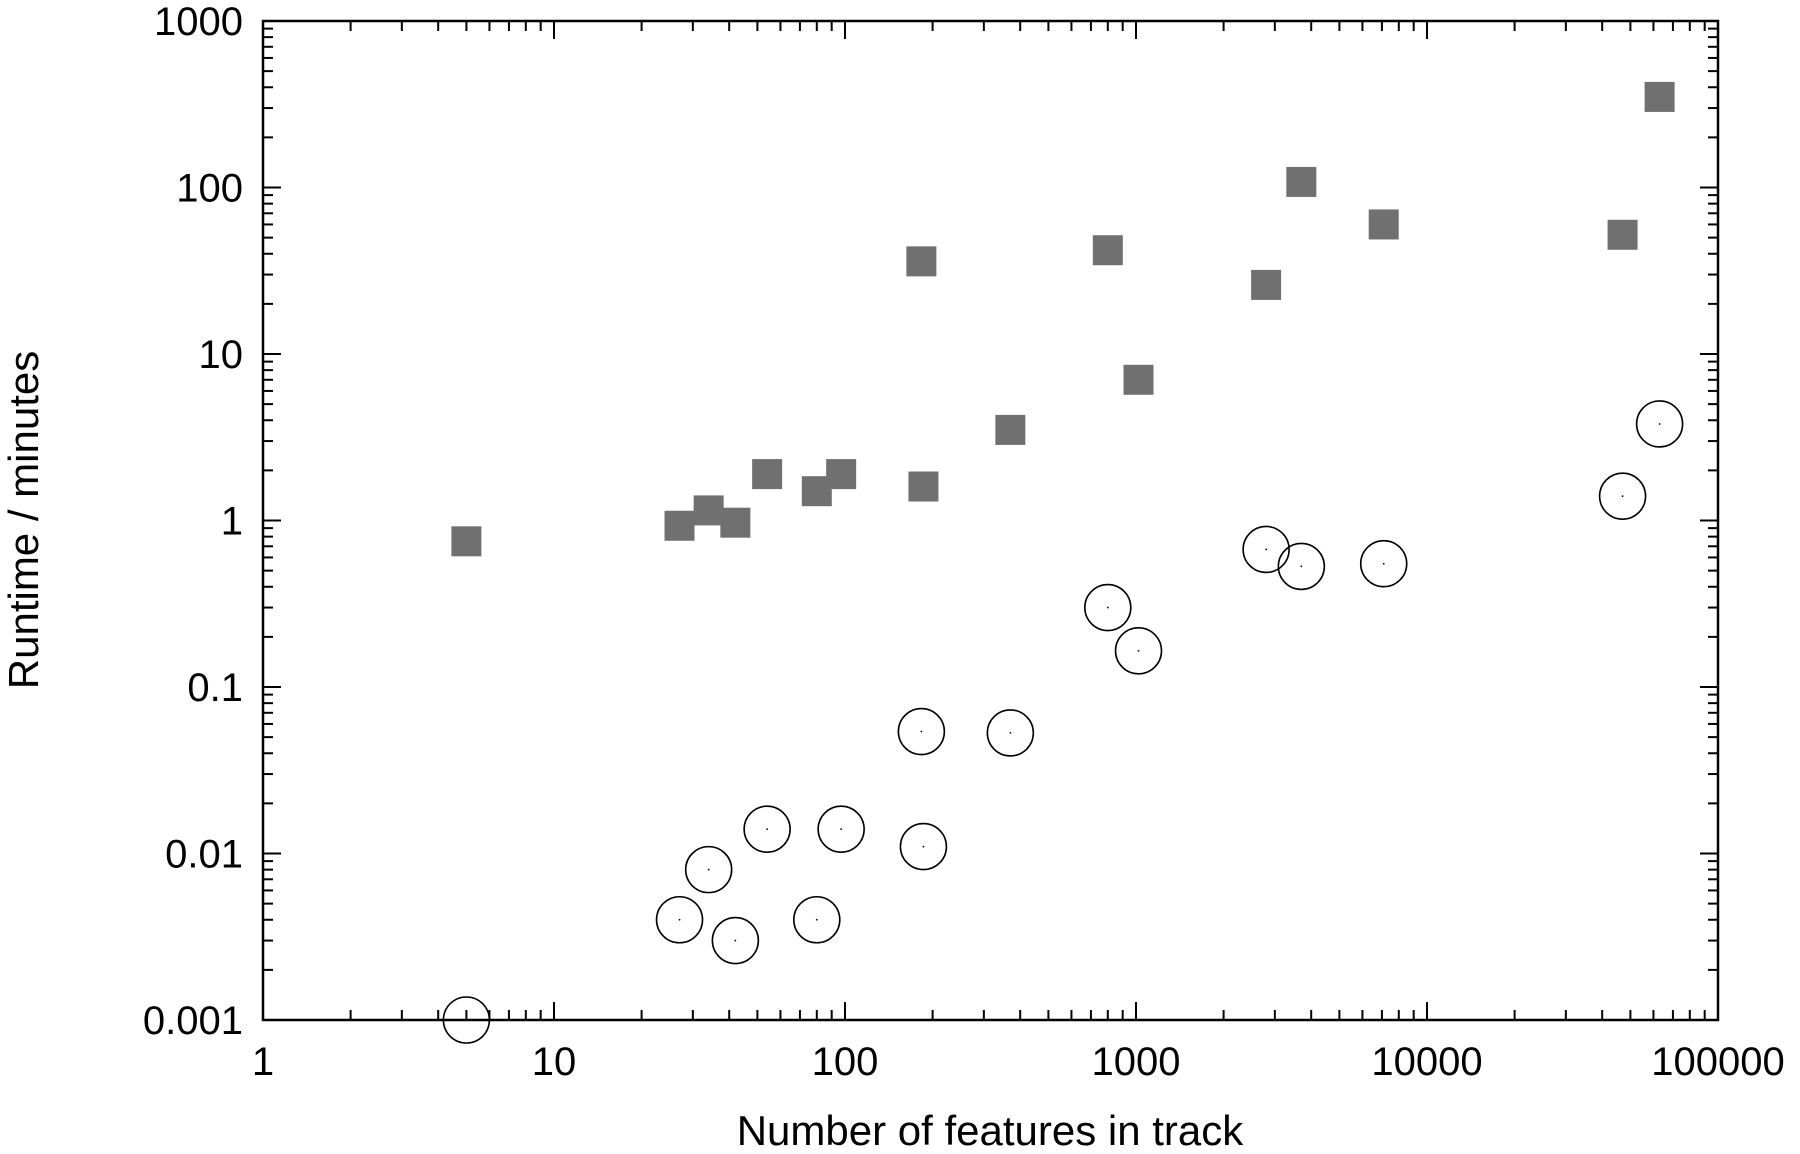 The image size is (1800, 1154). What do you see at coordinates (23, 520) in the screenshot?
I see `y-axis-label: Runtime / minutes` at bounding box center [23, 520].